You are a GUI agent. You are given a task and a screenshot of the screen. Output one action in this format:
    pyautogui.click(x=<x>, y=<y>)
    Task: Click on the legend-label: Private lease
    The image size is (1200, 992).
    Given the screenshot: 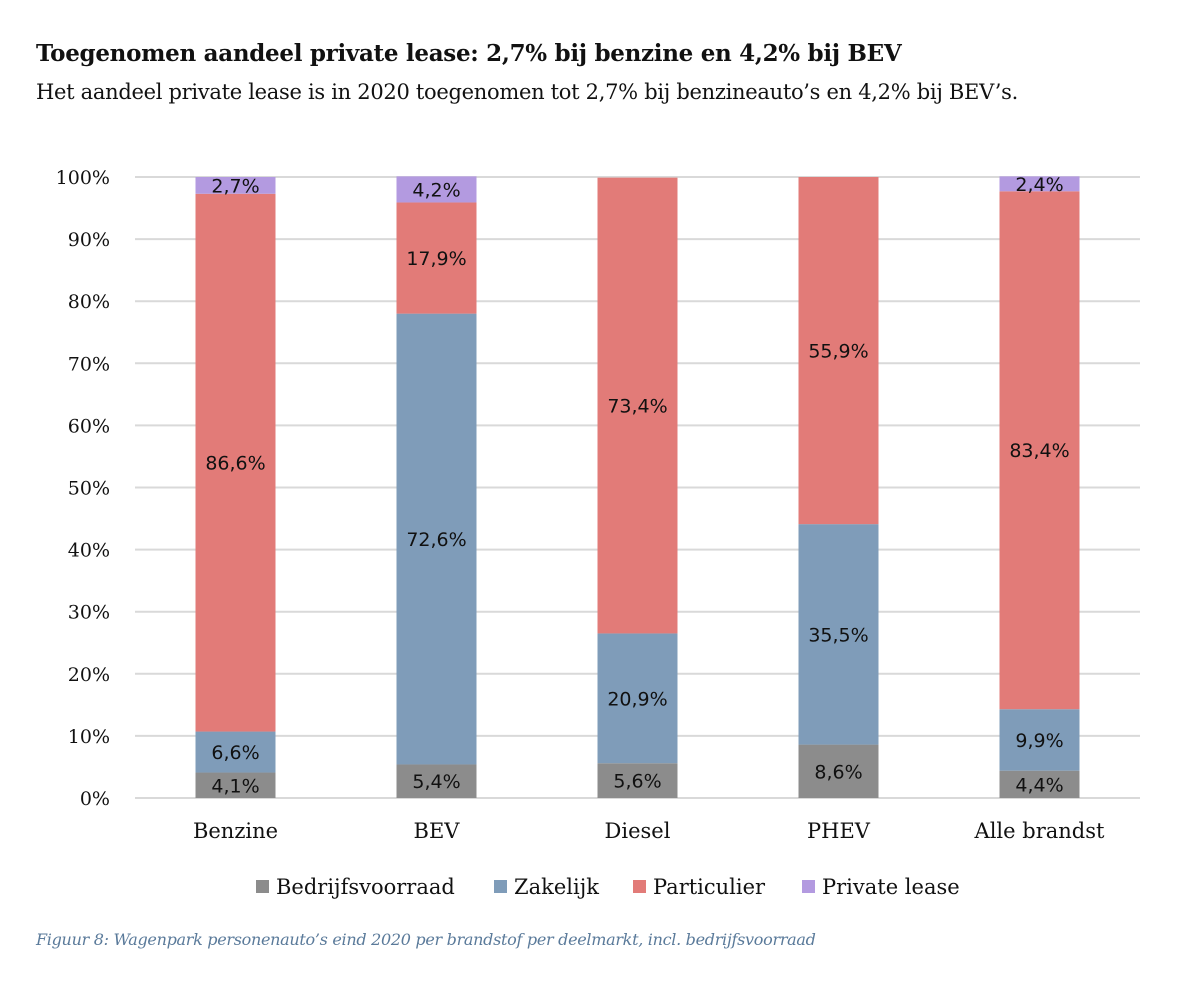 What is the action you would take?
    pyautogui.click(x=891, y=887)
    